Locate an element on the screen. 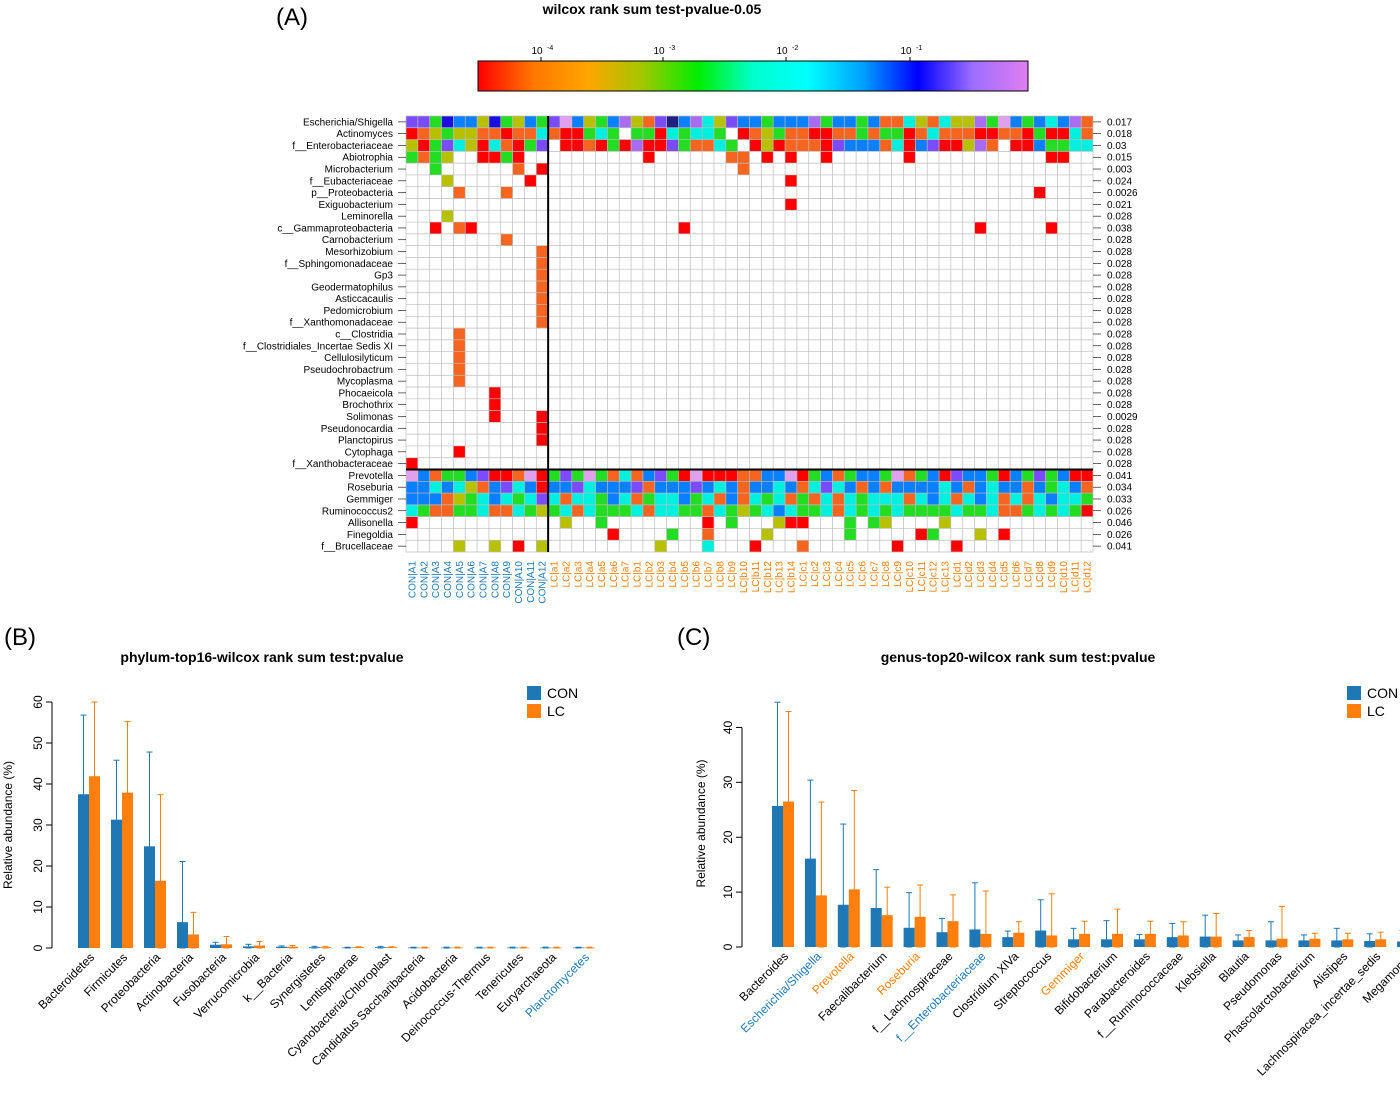  row-pvalue: 0.0029 is located at coordinates (1122, 417).